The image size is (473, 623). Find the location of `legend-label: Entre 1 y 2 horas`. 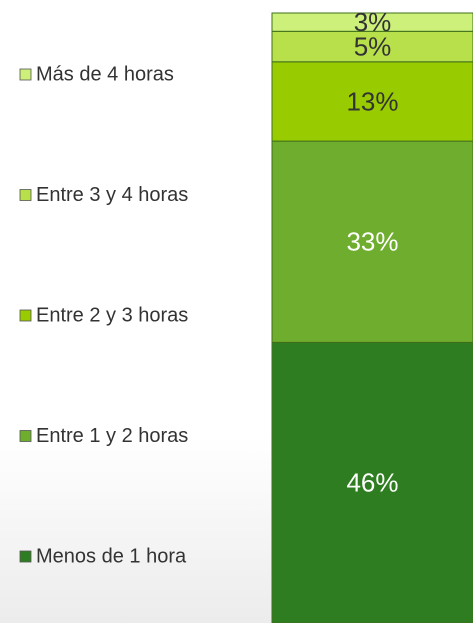

legend-label: Entre 1 y 2 horas is located at coordinates (112, 436).